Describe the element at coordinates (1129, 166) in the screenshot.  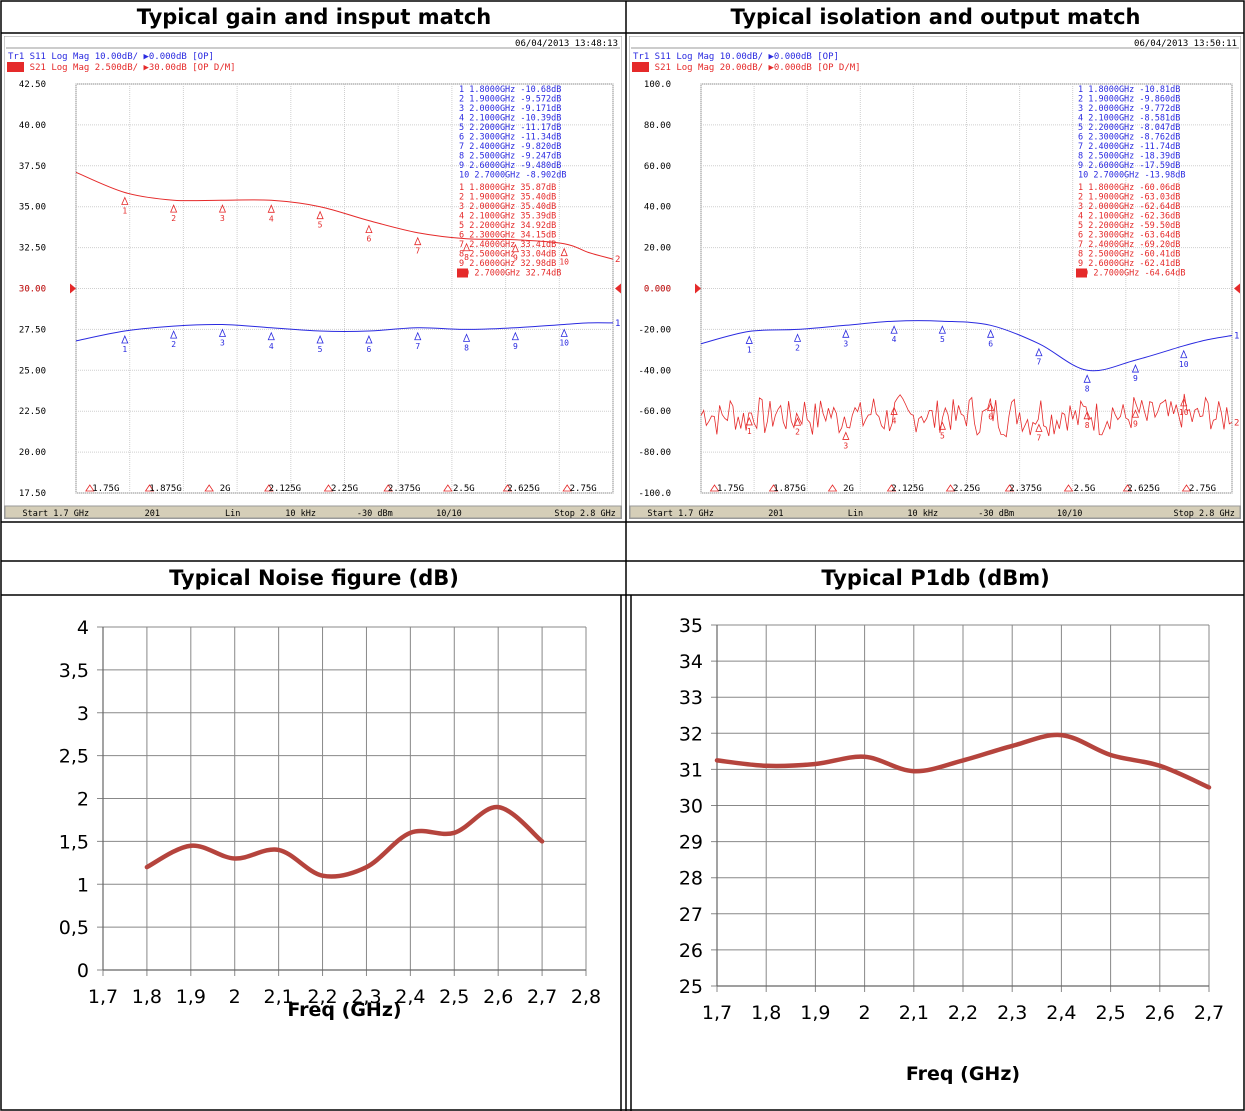
I see `marker-readout: 9 2.6000GHz -17.59dB` at that location.